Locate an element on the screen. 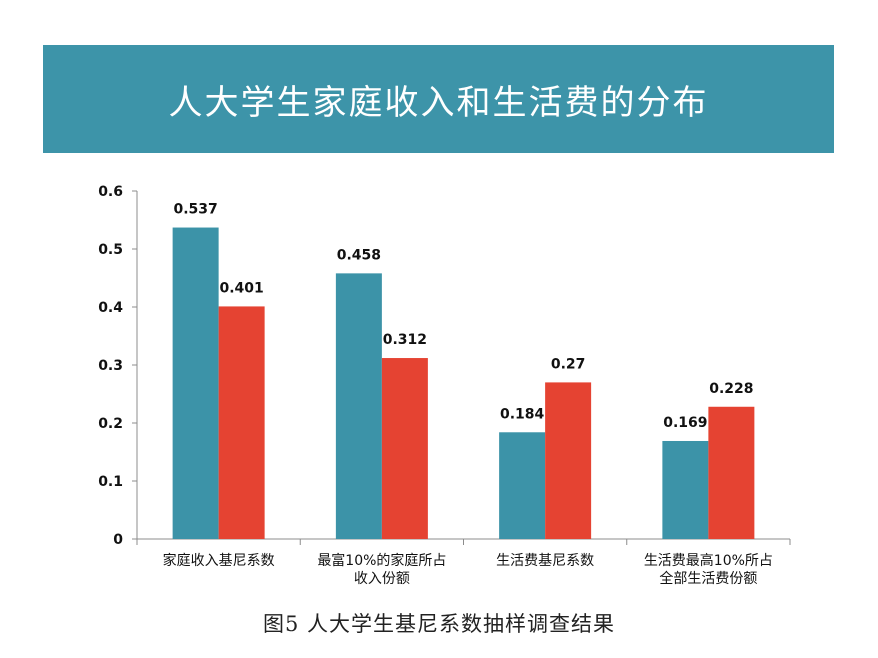 Image resolution: width=878 pixels, height=658 pixels. x-category-label: 全部生活费份额 is located at coordinates (708, 578).